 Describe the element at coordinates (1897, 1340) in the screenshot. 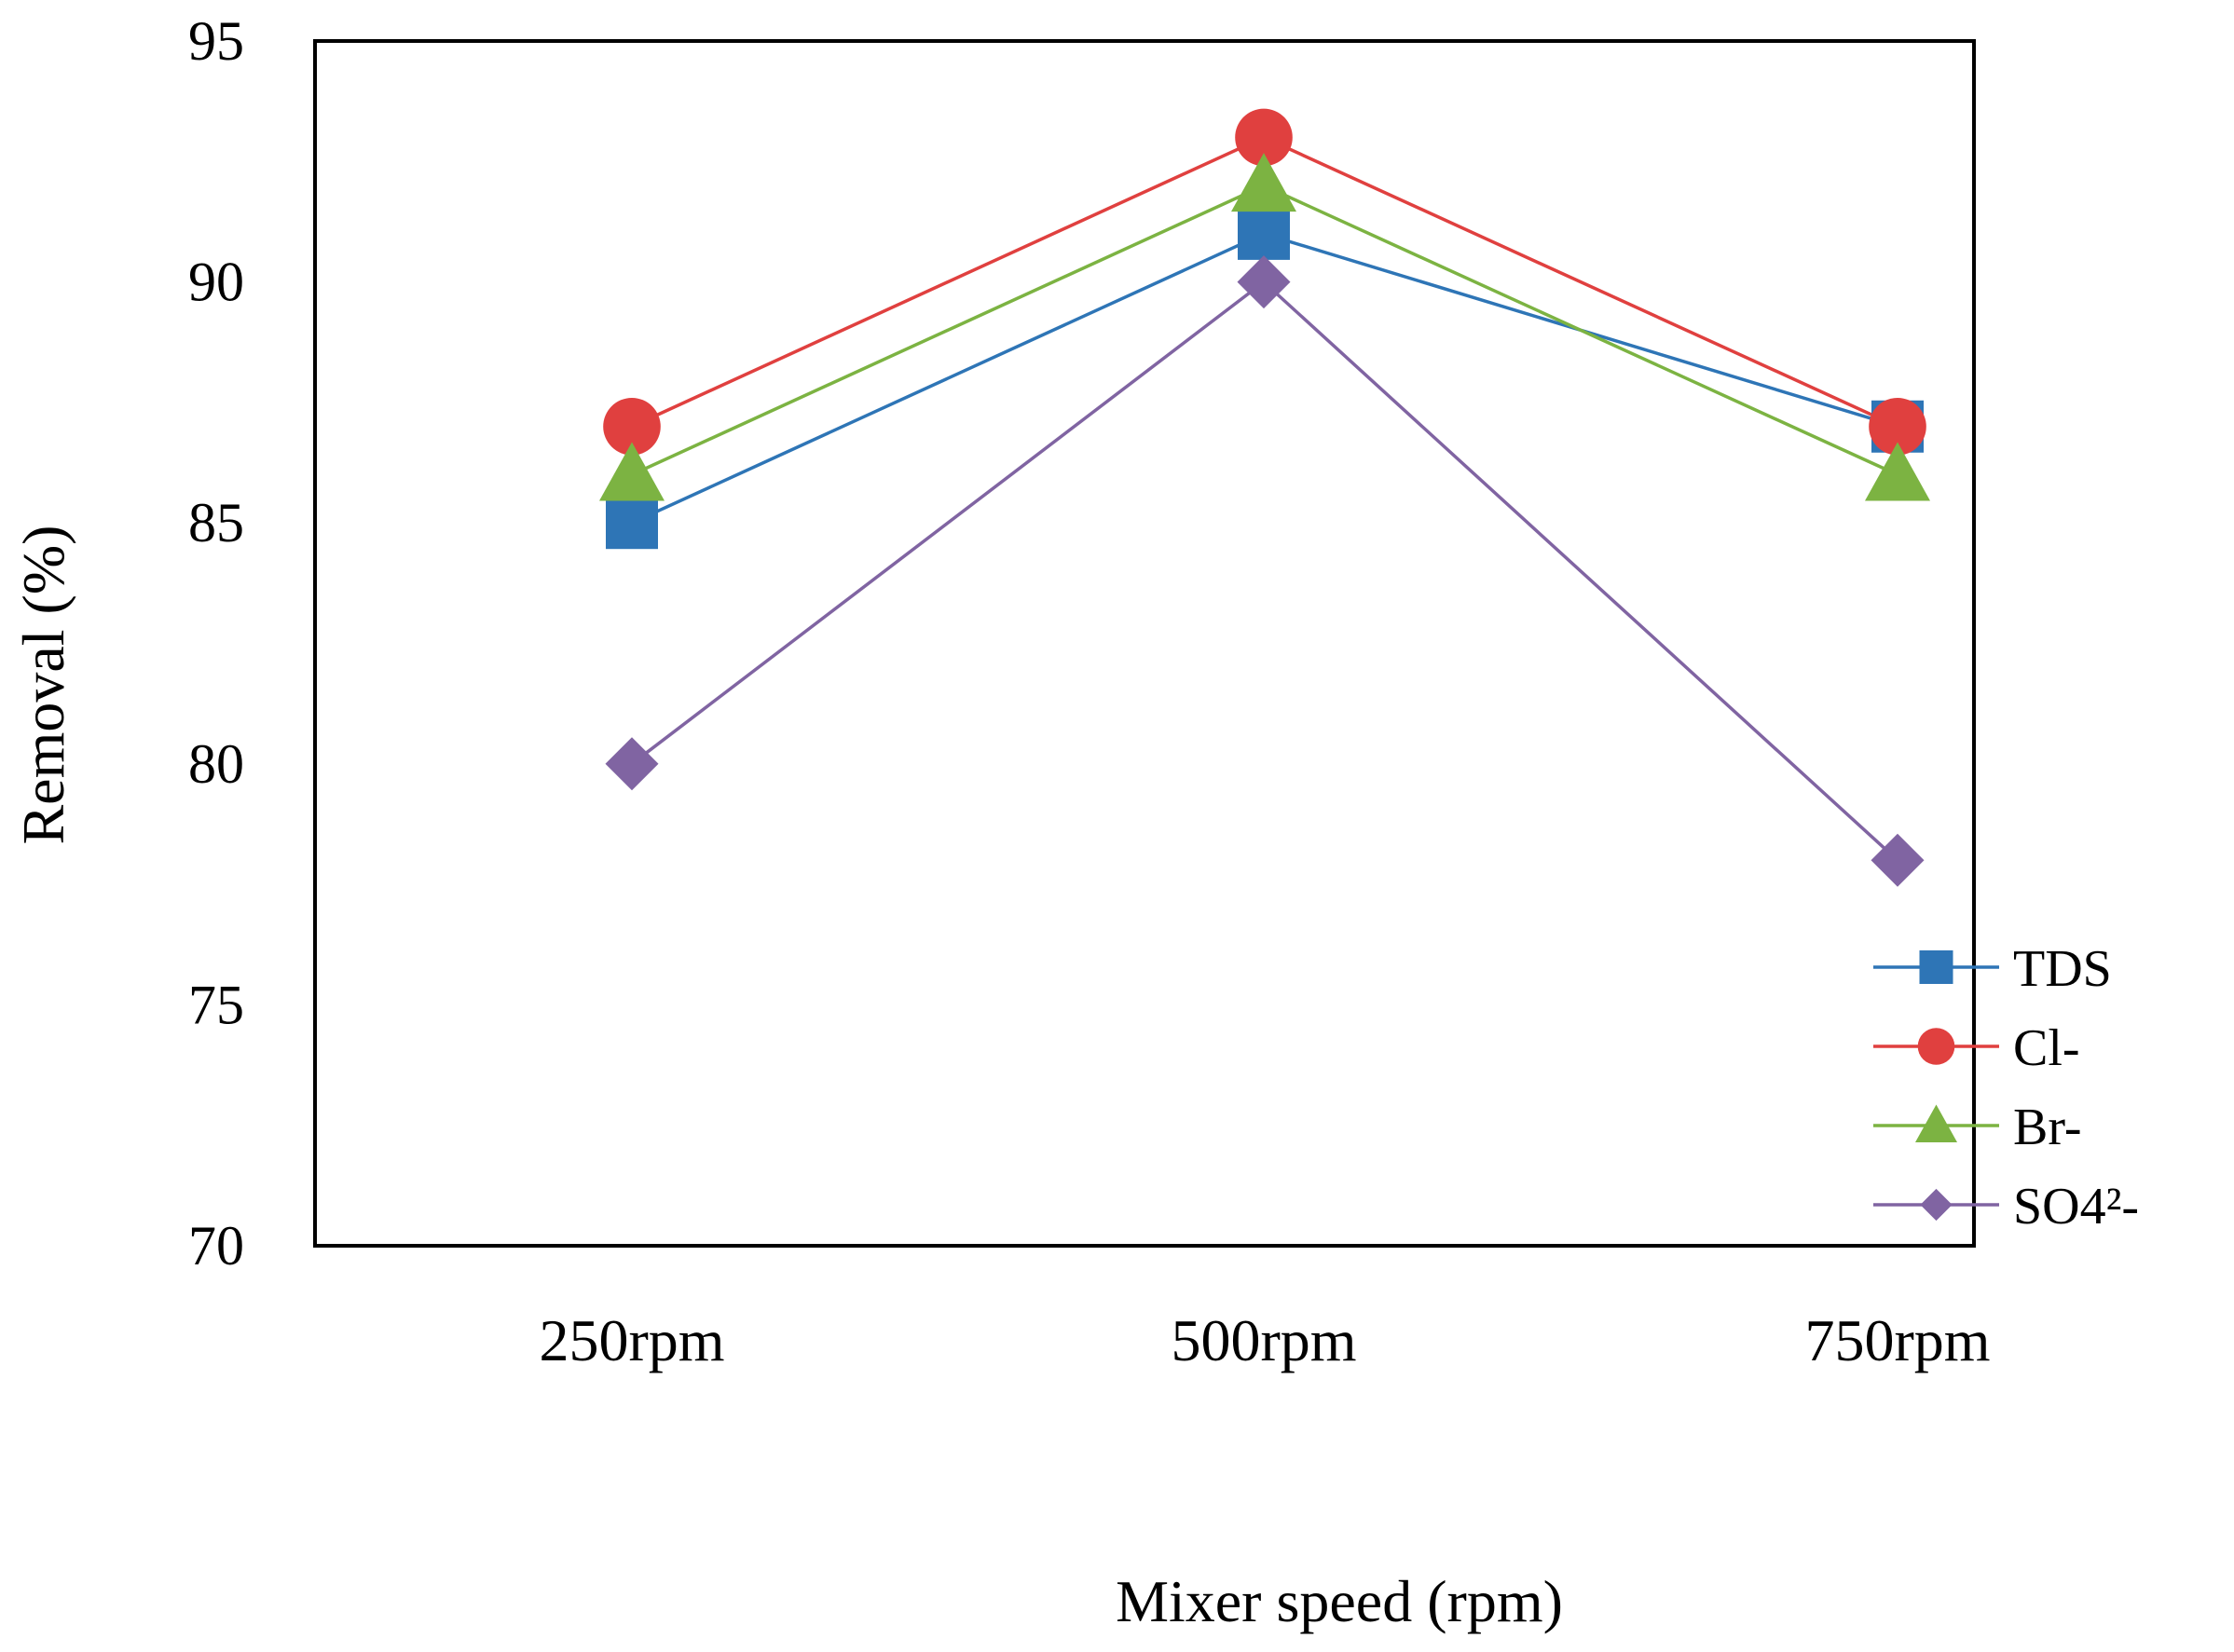

I see `x-tick-label: 750rpm` at that location.